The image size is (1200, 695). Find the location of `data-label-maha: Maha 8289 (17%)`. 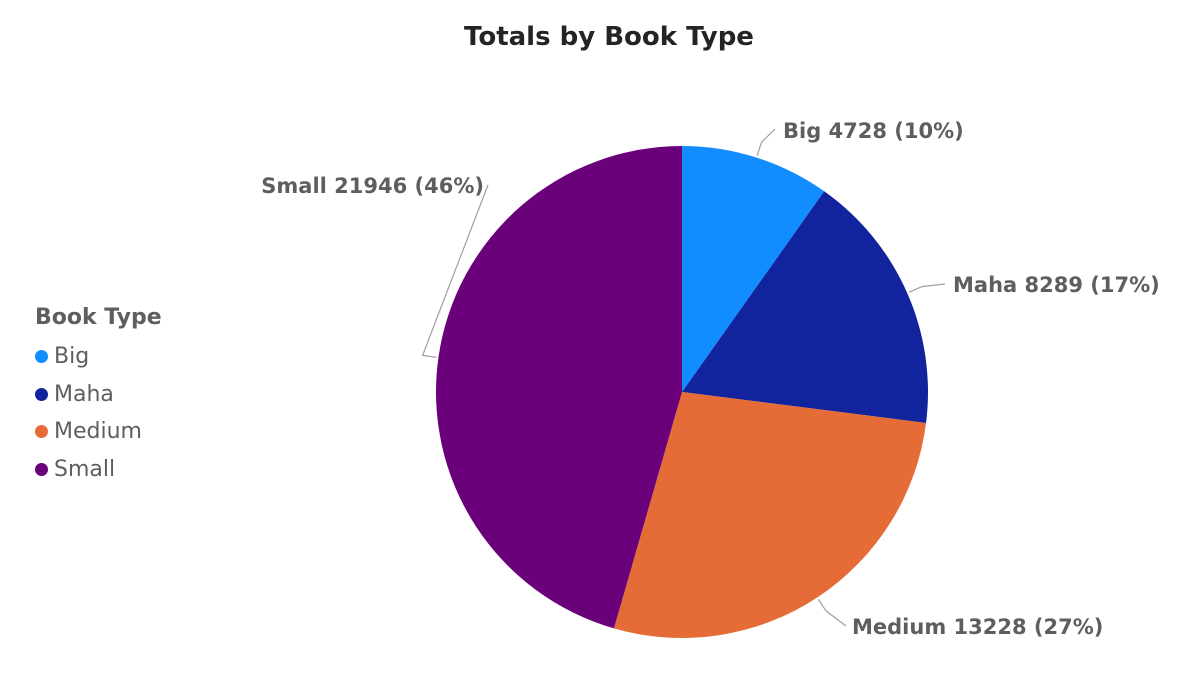

data-label-maha: Maha 8289 (17%) is located at coordinates (1056, 285).